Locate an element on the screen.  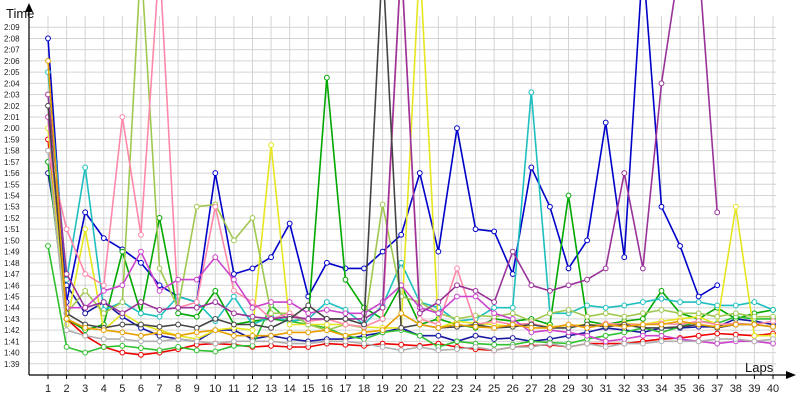
y-tick-label: 2:09 is located at coordinates (12, 27).